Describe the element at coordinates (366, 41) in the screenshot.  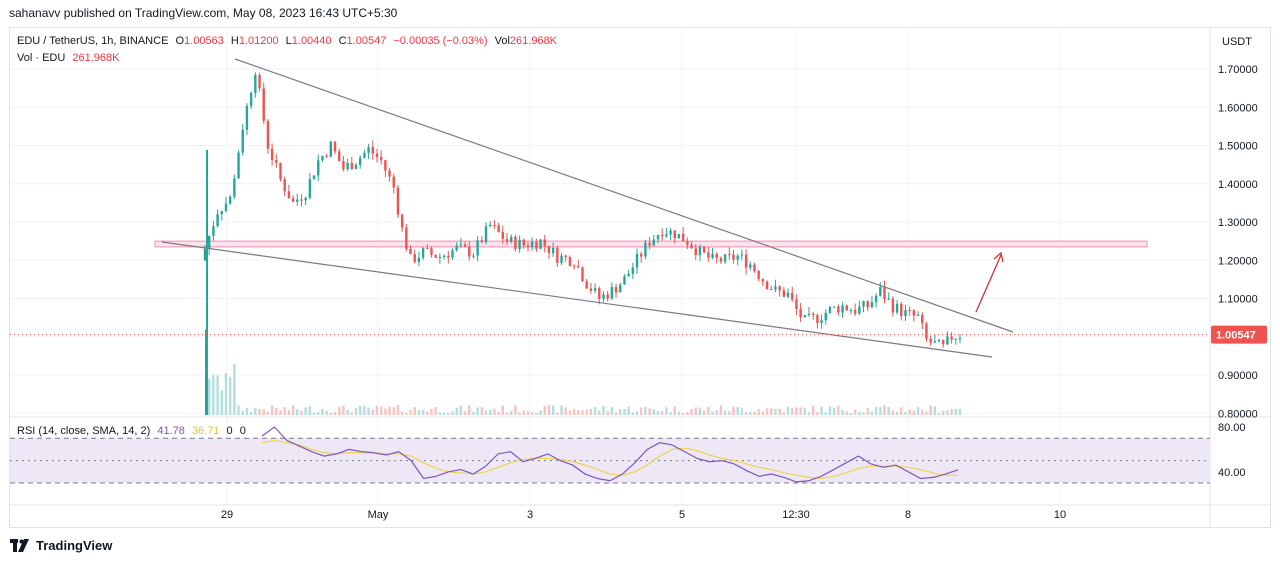
I see `legend-close: 1.00547` at that location.